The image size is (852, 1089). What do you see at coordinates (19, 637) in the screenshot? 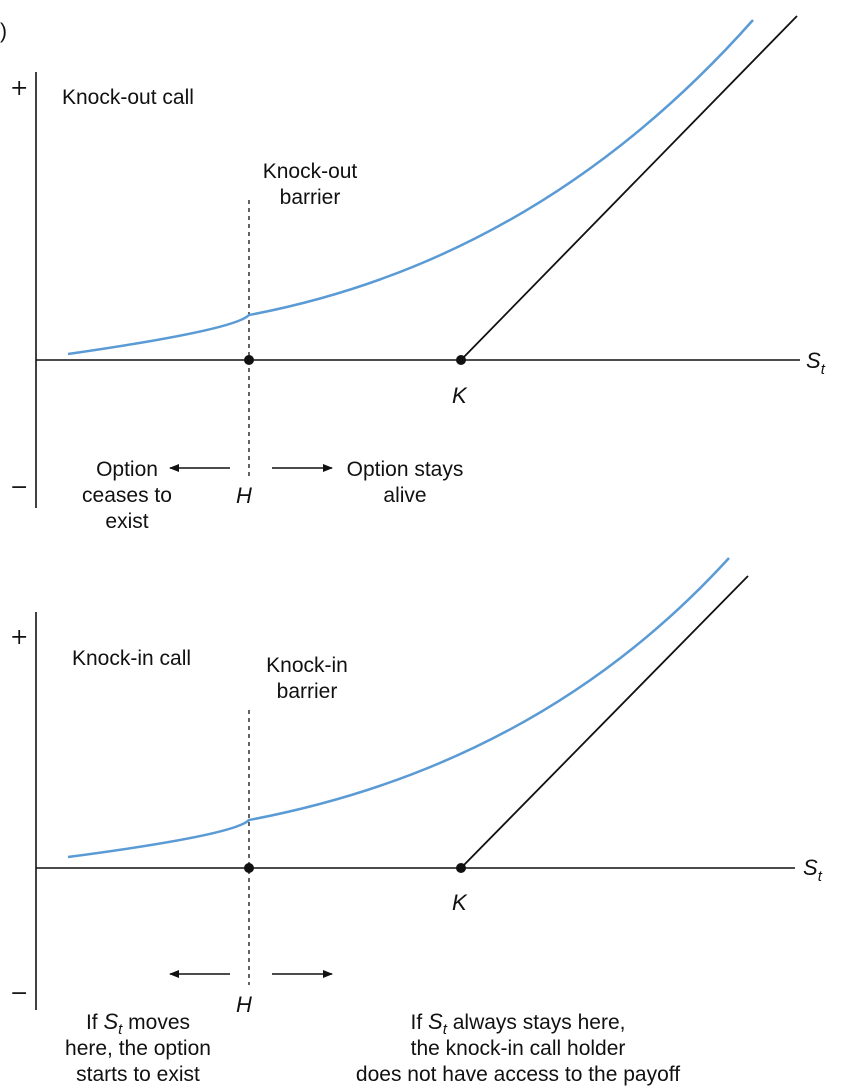
I see `bottom-plus-sign: +` at bounding box center [19, 637].